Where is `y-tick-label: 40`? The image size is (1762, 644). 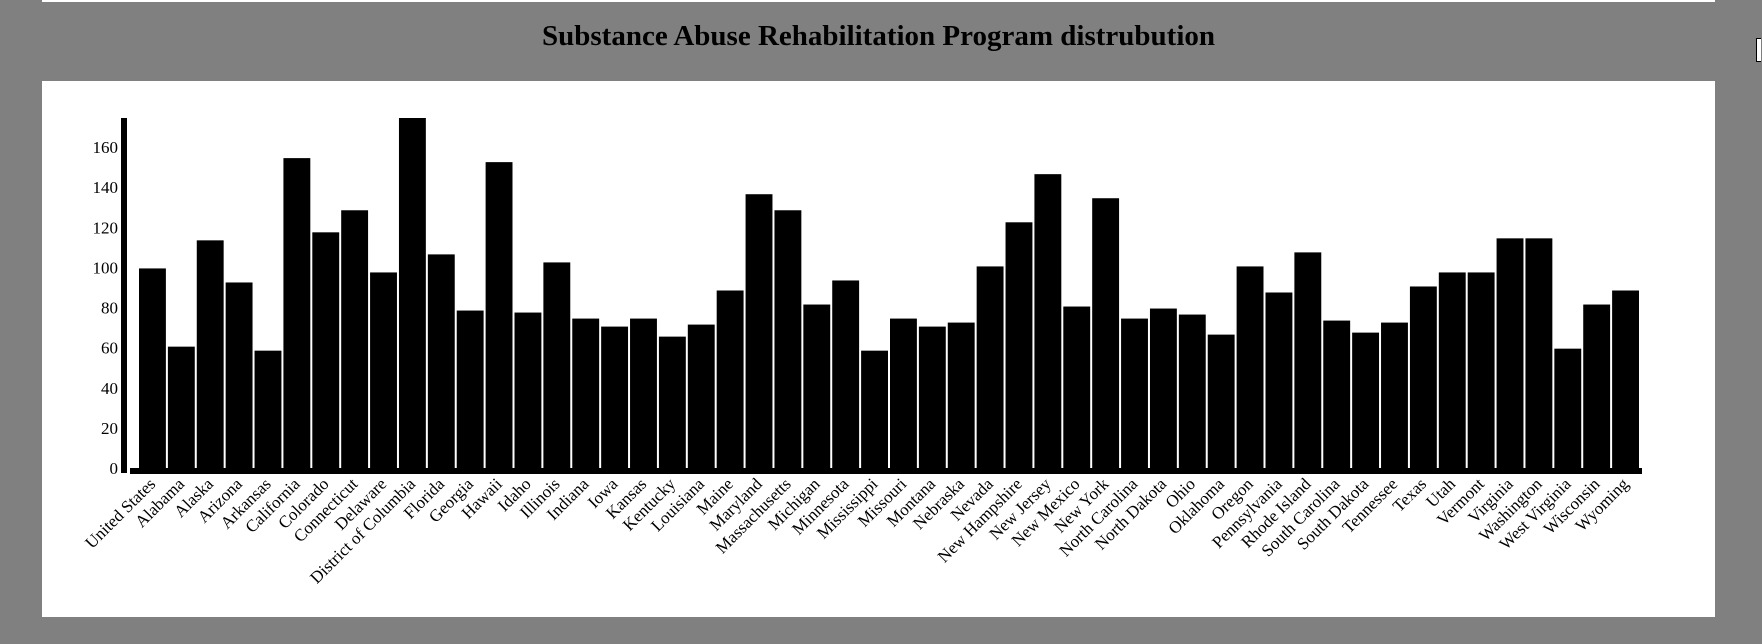 y-tick-label: 40 is located at coordinates (109, 388).